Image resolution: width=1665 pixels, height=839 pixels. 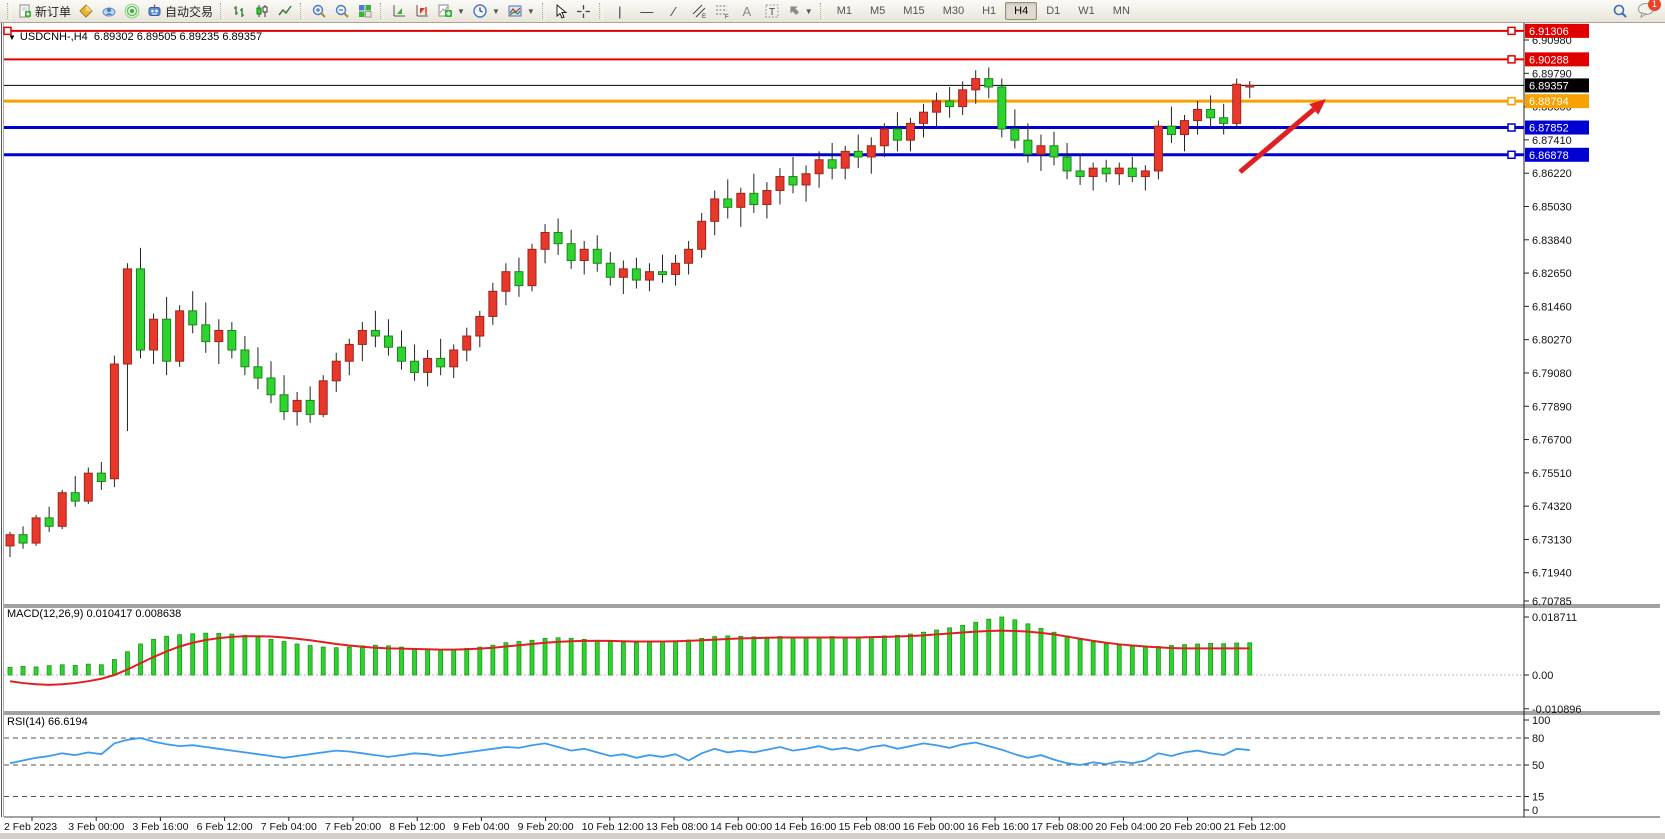 What do you see at coordinates (772, 11) in the screenshot?
I see `text-label-tool-button: T` at bounding box center [772, 11].